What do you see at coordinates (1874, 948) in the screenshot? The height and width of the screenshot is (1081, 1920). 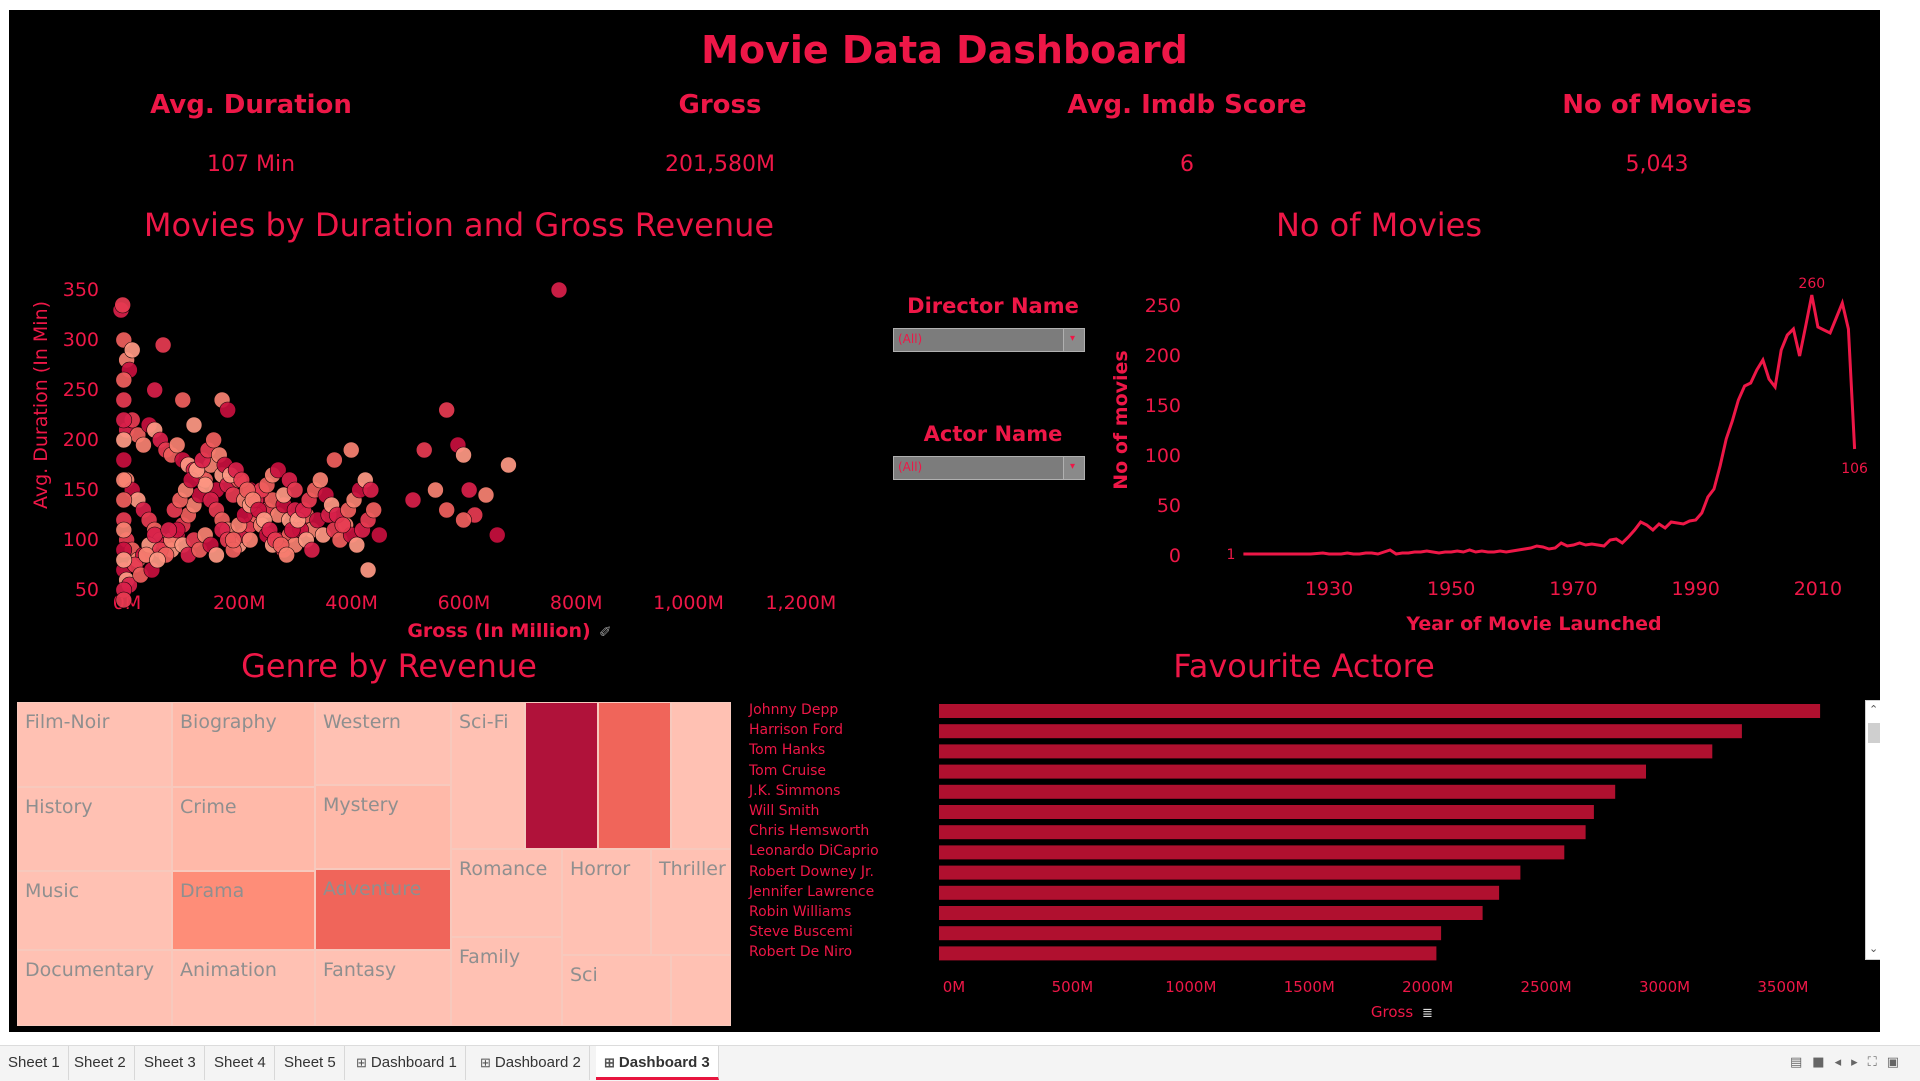 I see `scroll-down-icon: ⌄` at bounding box center [1874, 948].